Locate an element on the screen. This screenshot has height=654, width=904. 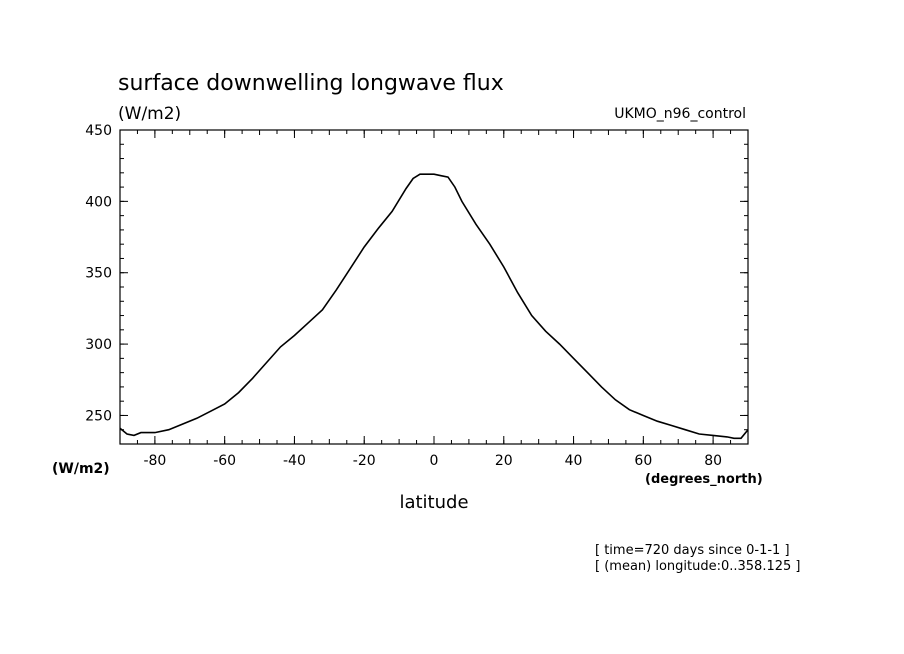
x-tick-labels: -80 -60 -40 -20 0 20 40 60 80 is located at coordinates (432, 461).